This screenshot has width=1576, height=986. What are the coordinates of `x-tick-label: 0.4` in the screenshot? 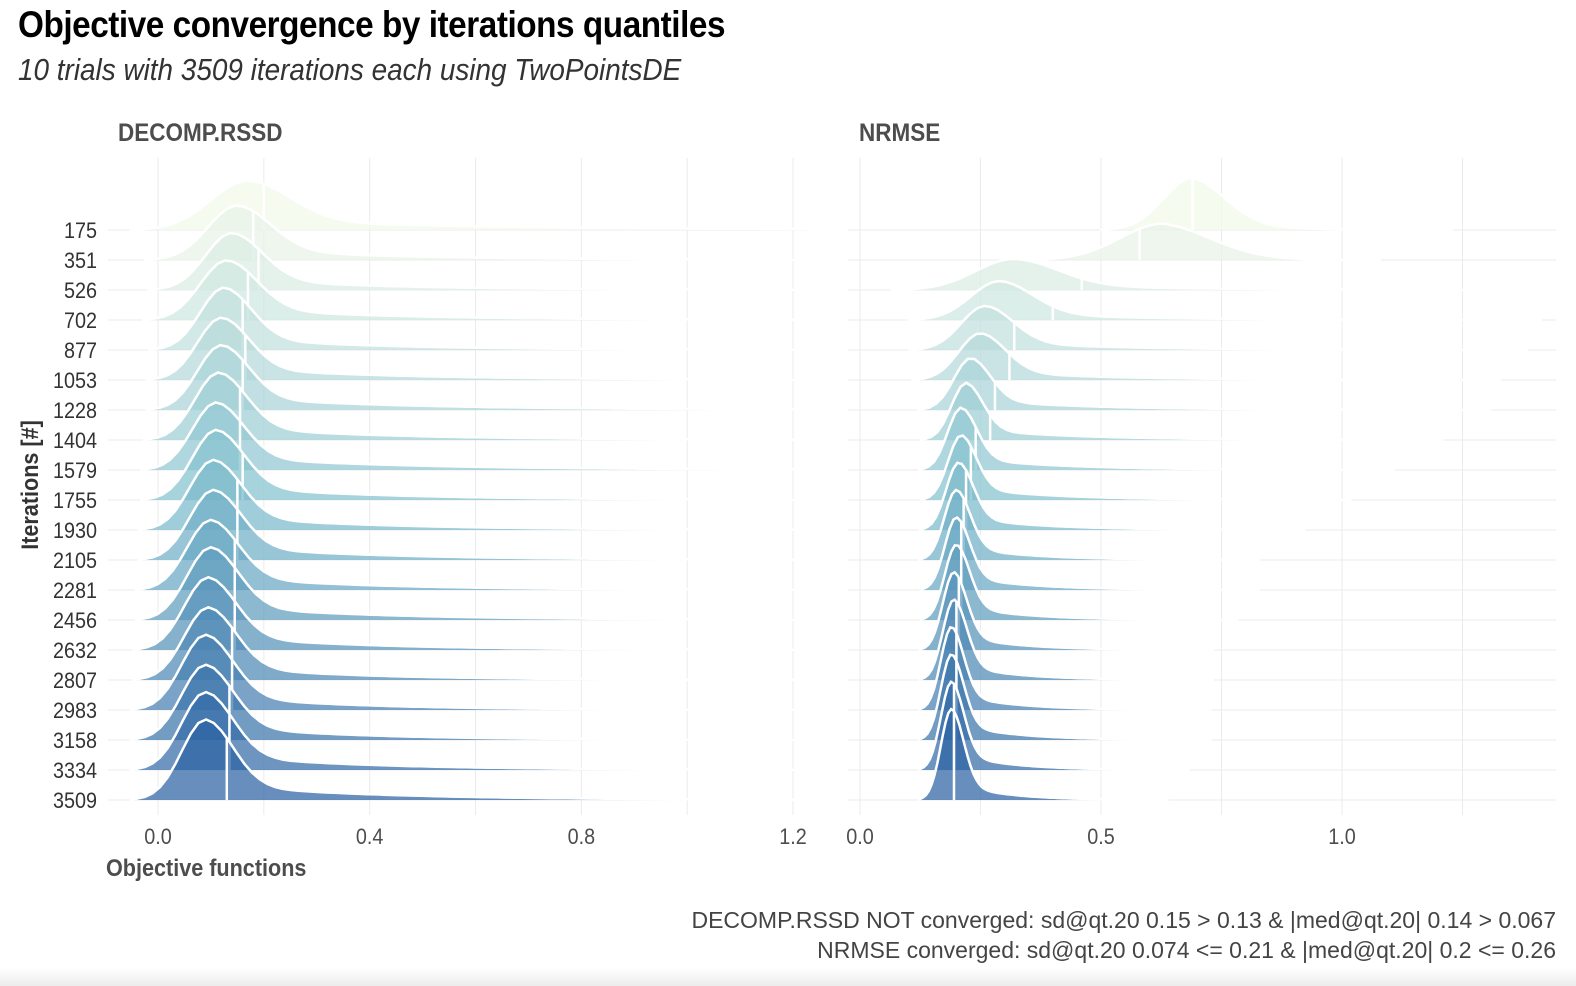 It's located at (370, 837).